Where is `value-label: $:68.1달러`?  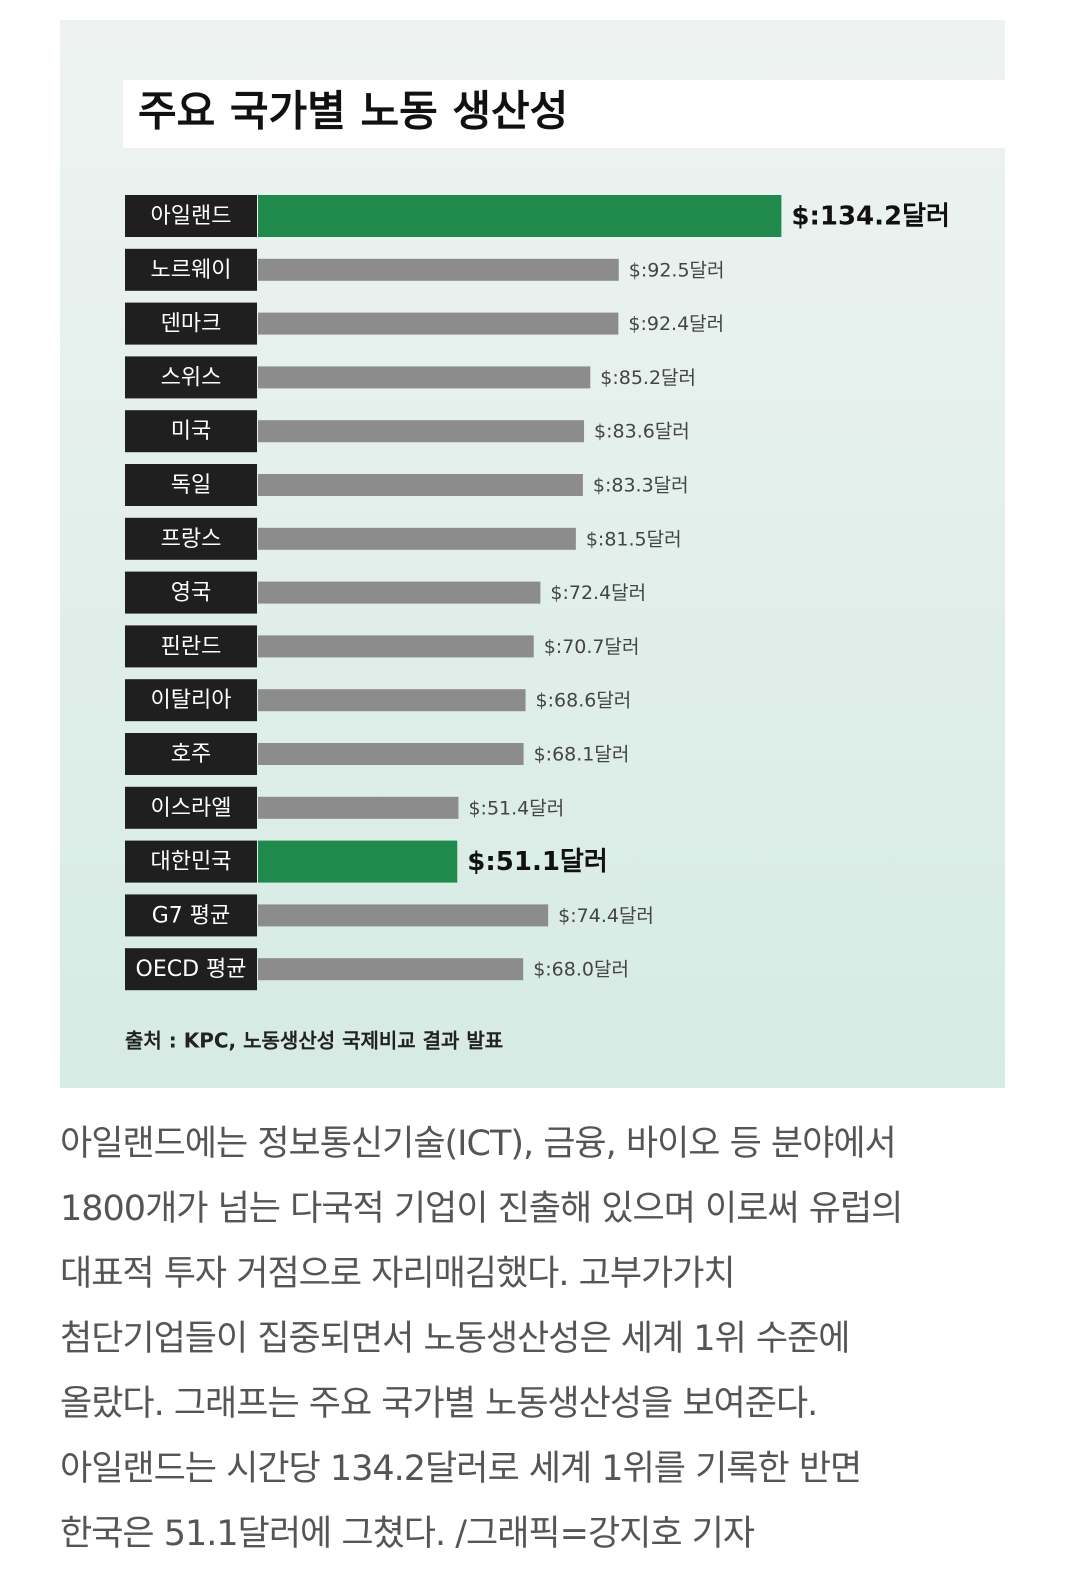 value-label: $:68.1달러 is located at coordinates (582, 755).